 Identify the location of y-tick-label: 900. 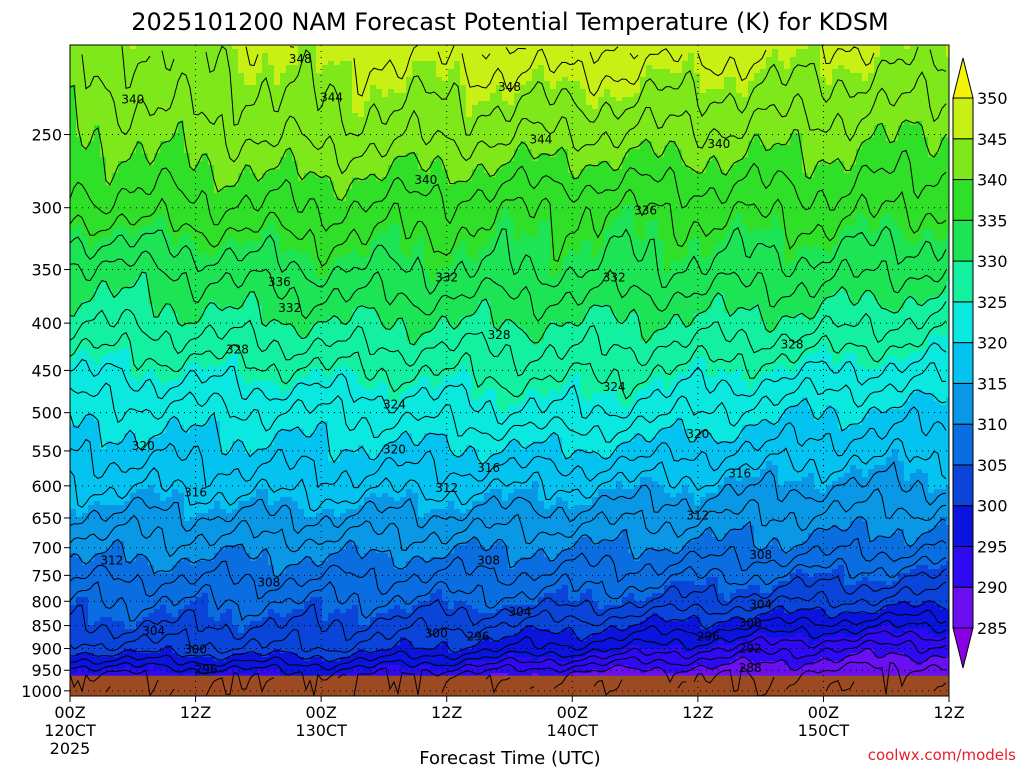
(46, 649).